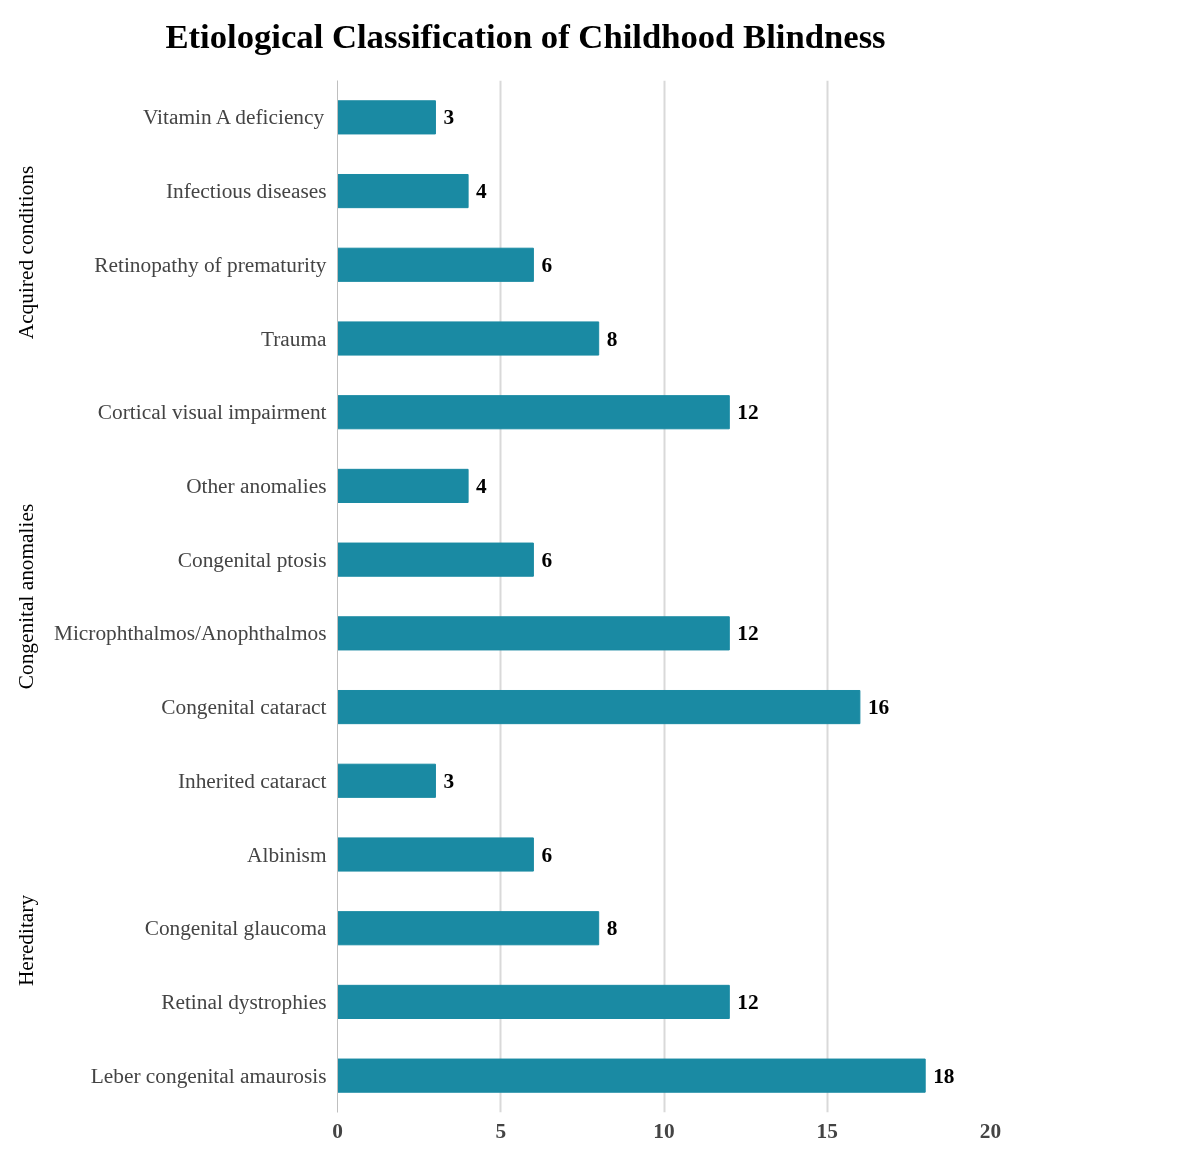 This screenshot has height=1159, width=1193. I want to click on text: Hereditary, so click(25, 940).